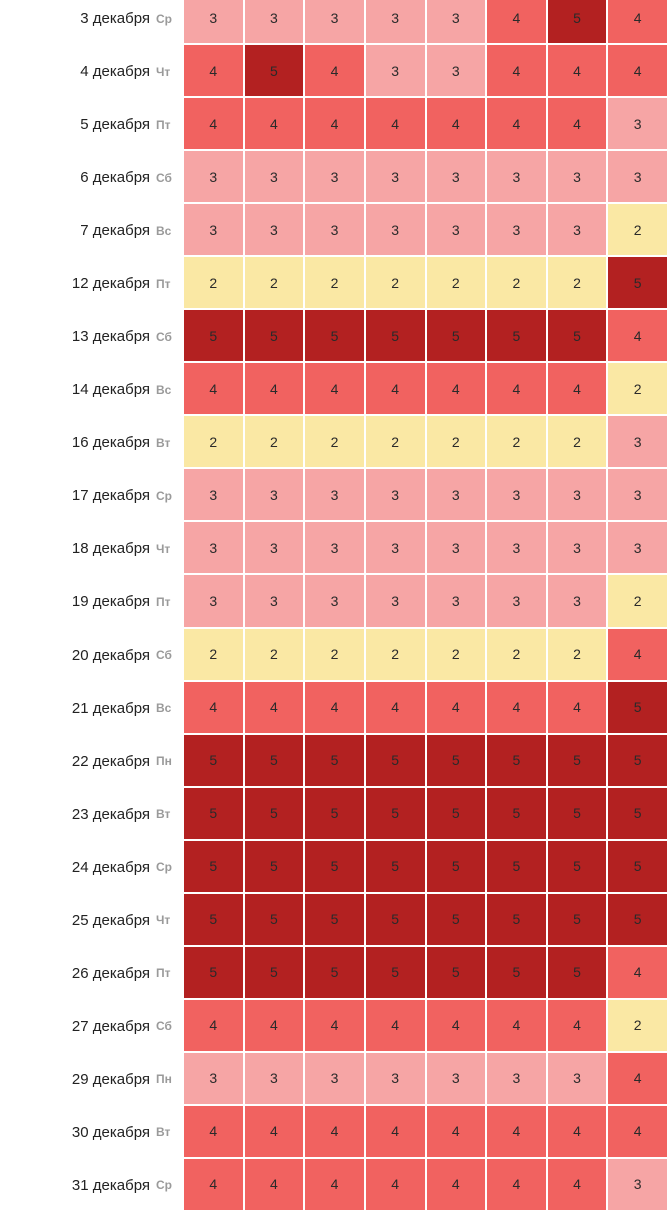 Image resolution: width=669 pixels, height=1212 pixels. What do you see at coordinates (88, 920) in the screenshot?
I see `row-label: 25 декабря Чт` at bounding box center [88, 920].